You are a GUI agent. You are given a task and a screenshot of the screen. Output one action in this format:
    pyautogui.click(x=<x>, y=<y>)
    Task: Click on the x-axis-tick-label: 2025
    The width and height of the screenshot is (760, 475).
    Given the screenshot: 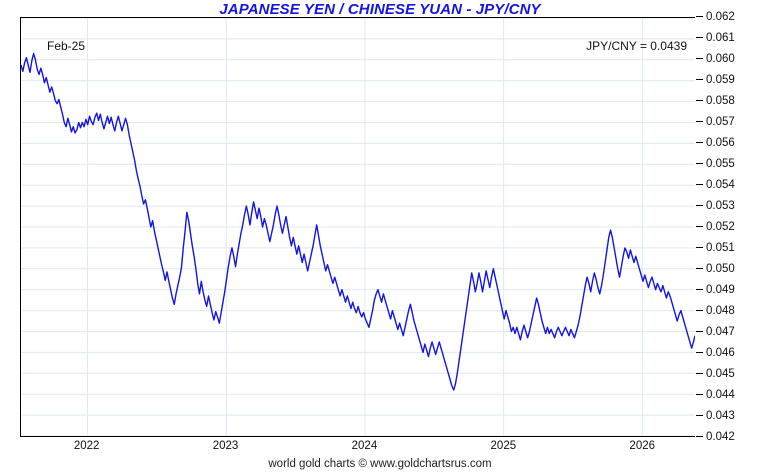 What is the action you would take?
    pyautogui.click(x=503, y=446)
    